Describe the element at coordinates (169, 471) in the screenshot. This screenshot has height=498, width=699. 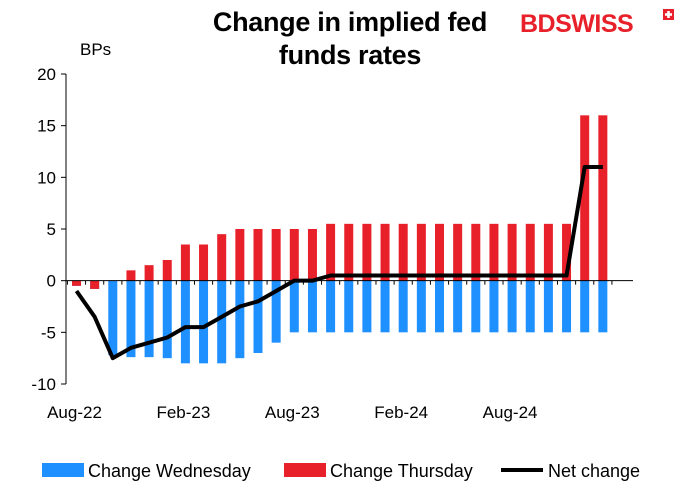
I see `legend-label: Change Wednesday` at that location.